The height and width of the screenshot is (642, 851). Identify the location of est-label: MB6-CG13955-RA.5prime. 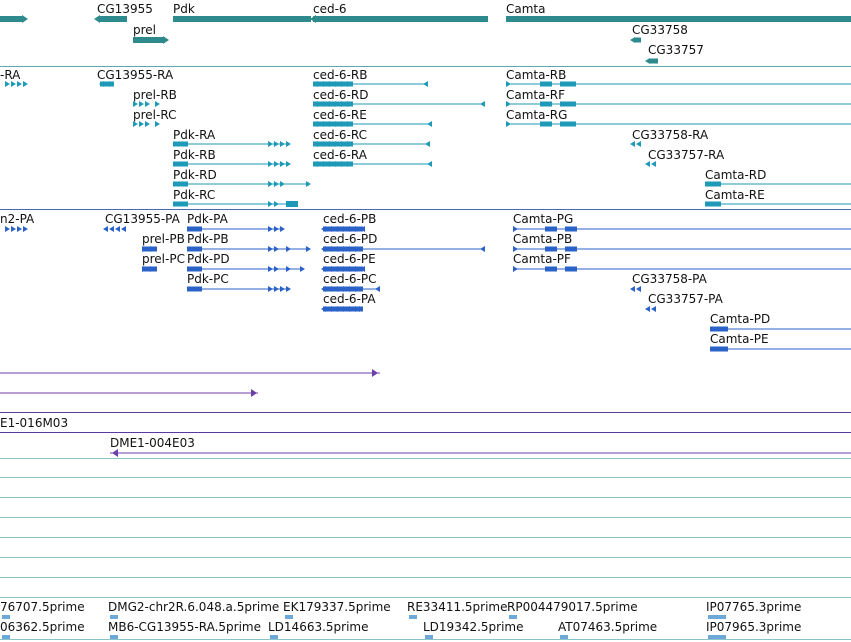
(184, 627).